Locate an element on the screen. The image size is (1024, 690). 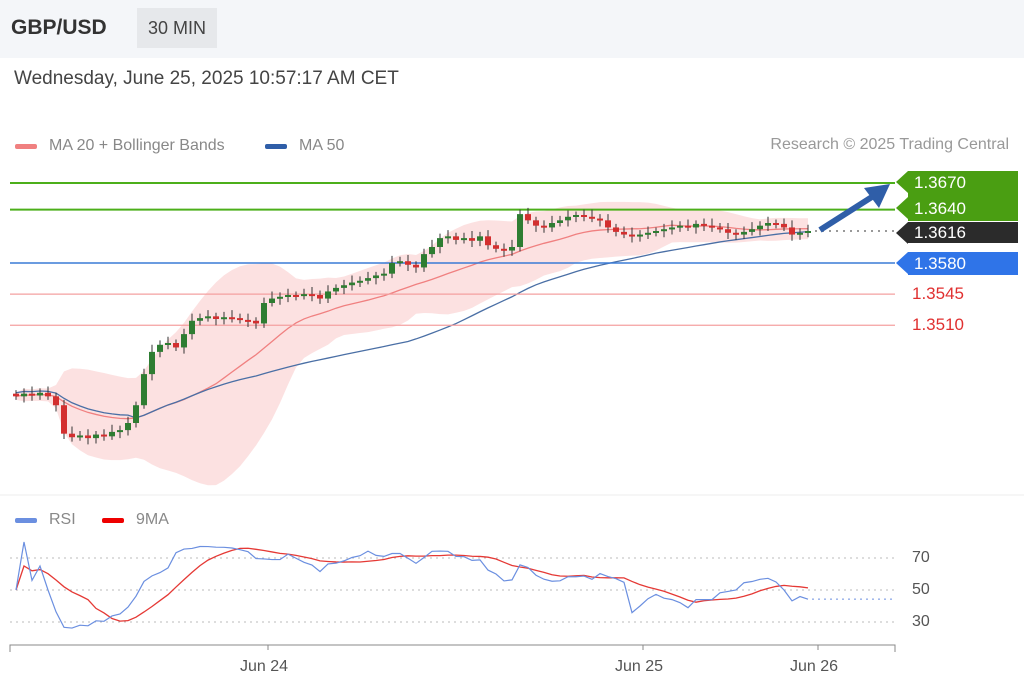
timestamp: Wednesday, June 25, 2025 10:57:17 AM CET is located at coordinates (206, 78).